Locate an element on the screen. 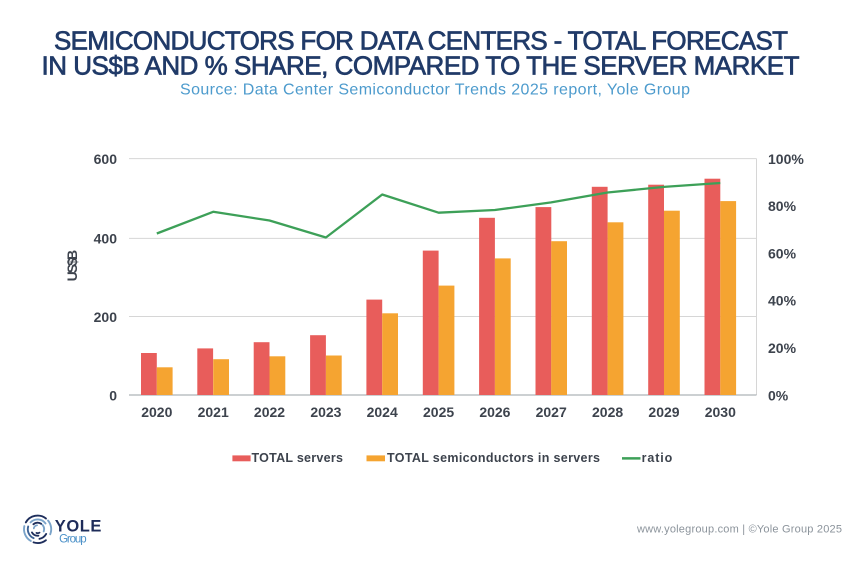 This screenshot has width=865, height=564. svg-text: 200 is located at coordinates (106, 317).